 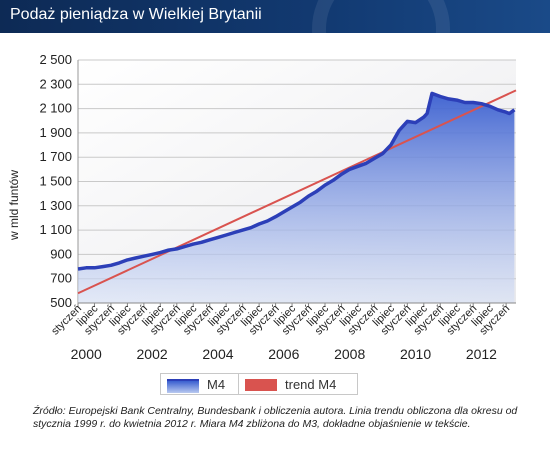 What do you see at coordinates (381, 16) in the screenshot?
I see `header-decoration` at bounding box center [381, 16].